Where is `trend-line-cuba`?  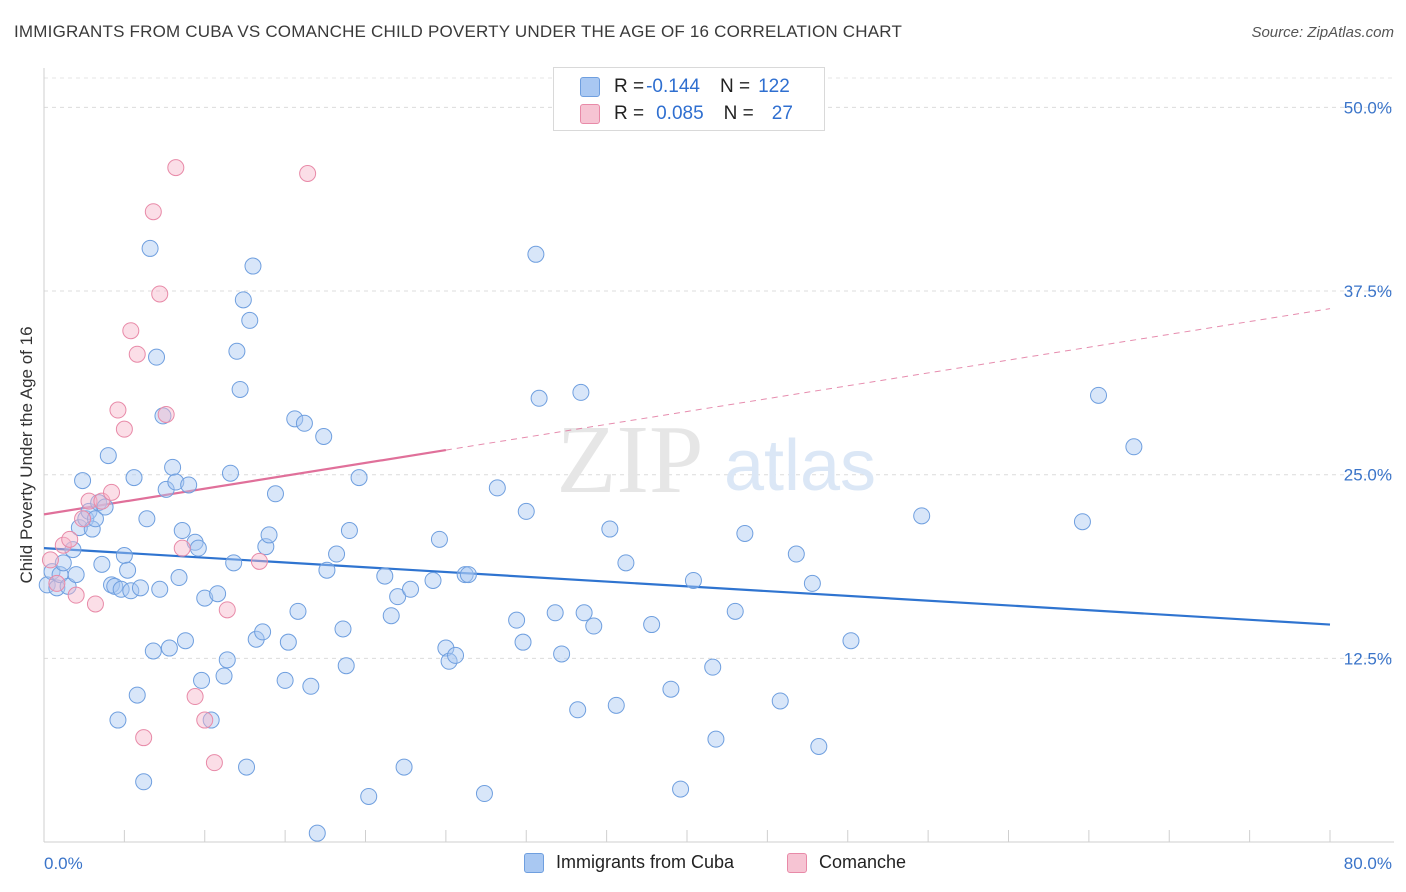 trend-line-cuba is located at coordinates (687, 586).